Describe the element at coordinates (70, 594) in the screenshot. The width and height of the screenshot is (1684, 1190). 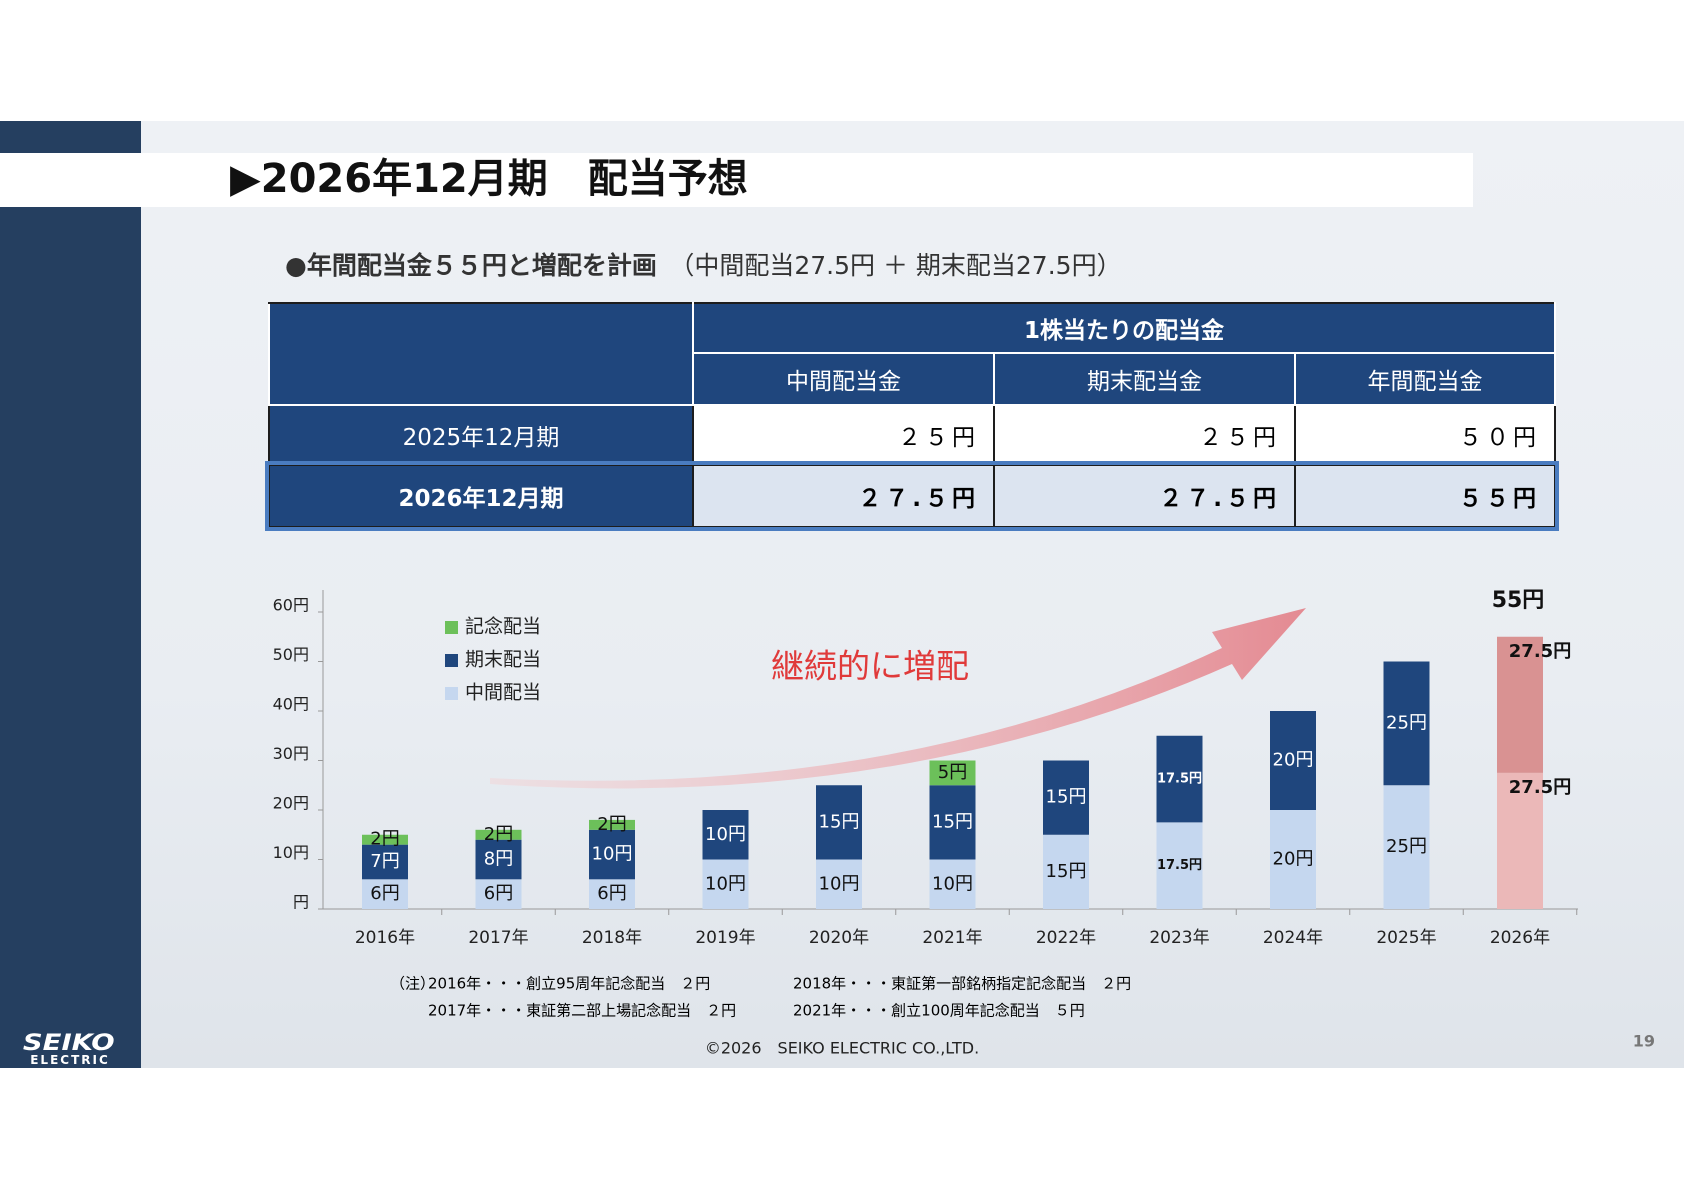
I see `side-bar` at that location.